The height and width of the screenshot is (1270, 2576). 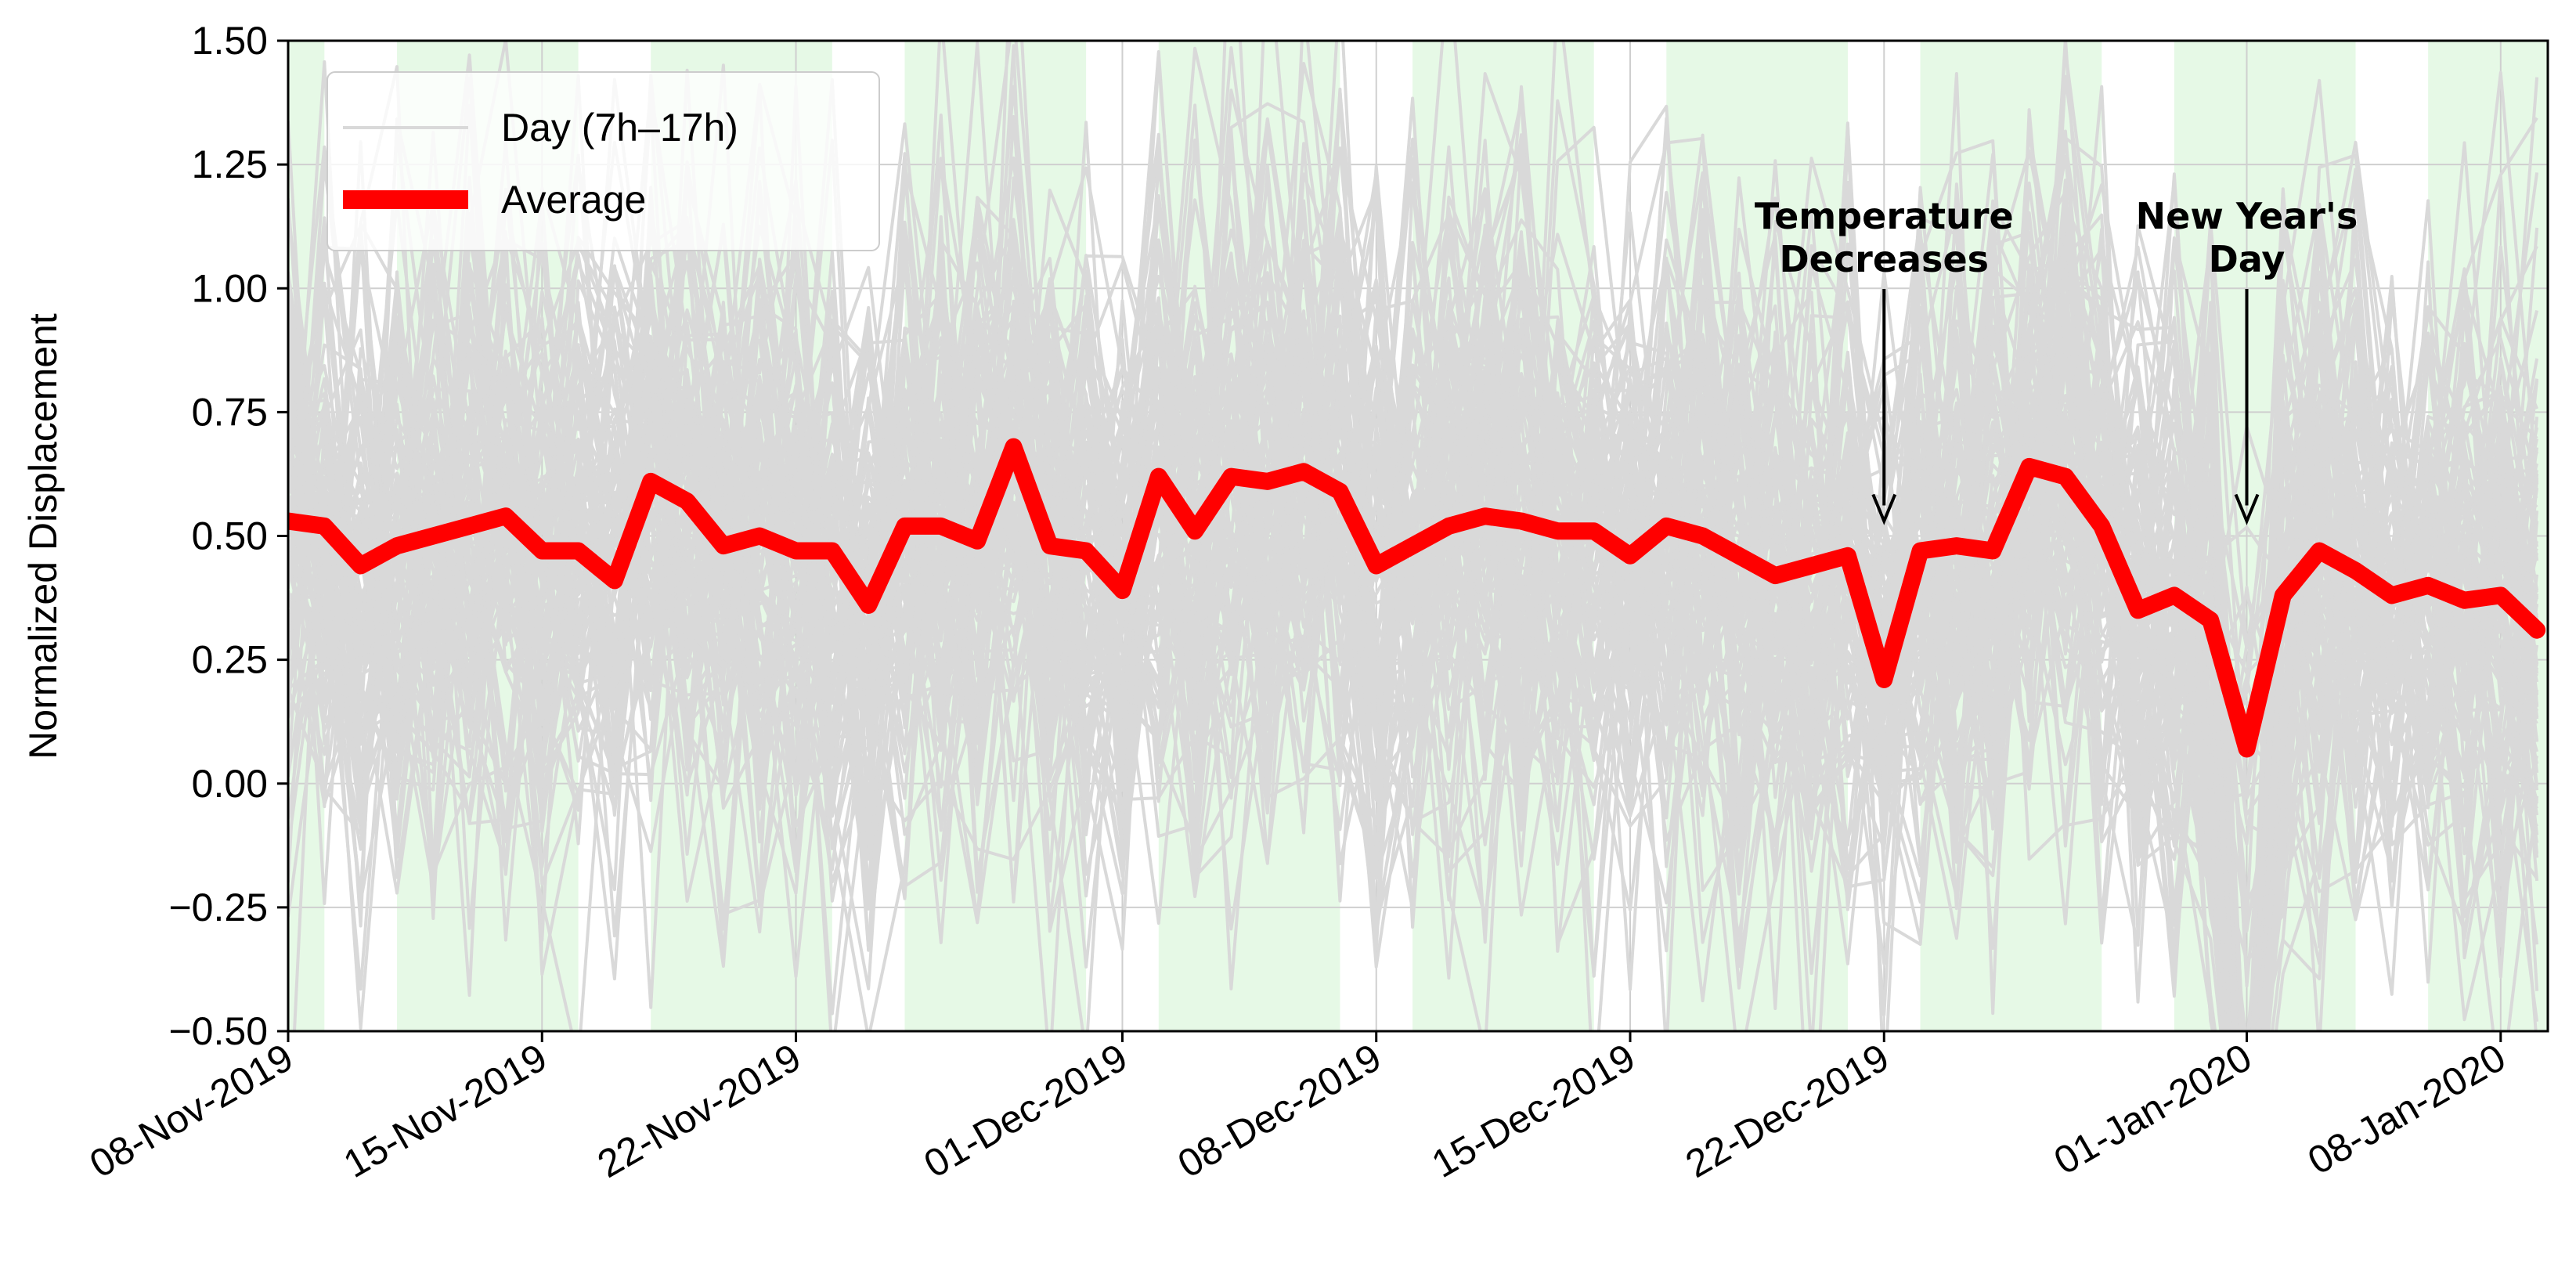 I want to click on x-tick-label-1: 15-Nov-2019, so click(x=445, y=1110).